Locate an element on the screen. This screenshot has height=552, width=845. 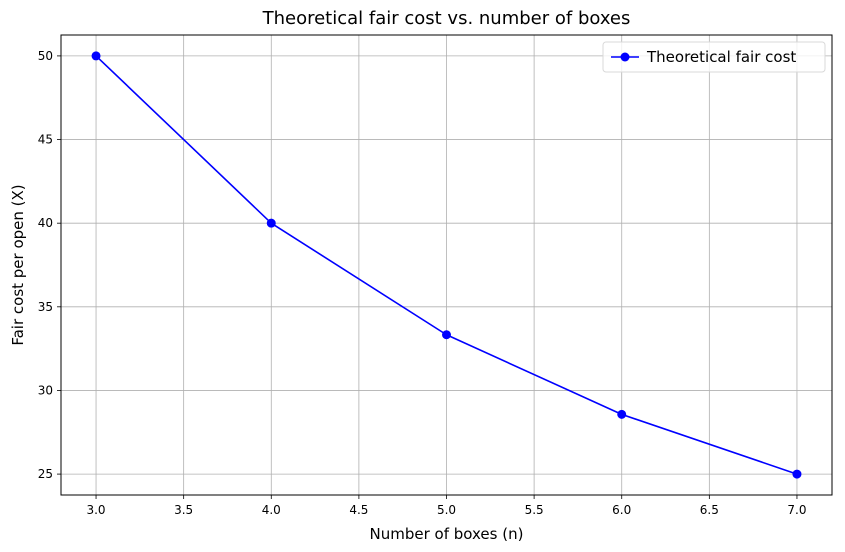
y-tick-label: 40 is located at coordinates (45, 223).